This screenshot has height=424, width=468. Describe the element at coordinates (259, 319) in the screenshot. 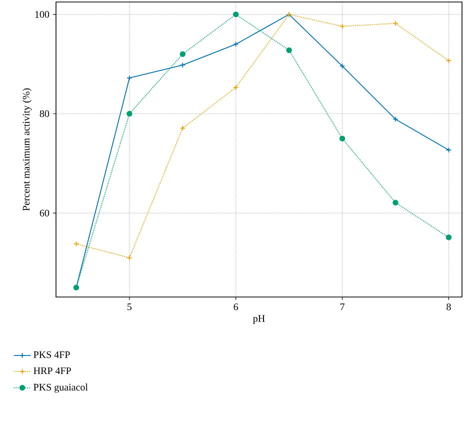

I see `x-axis-title: pH` at that location.